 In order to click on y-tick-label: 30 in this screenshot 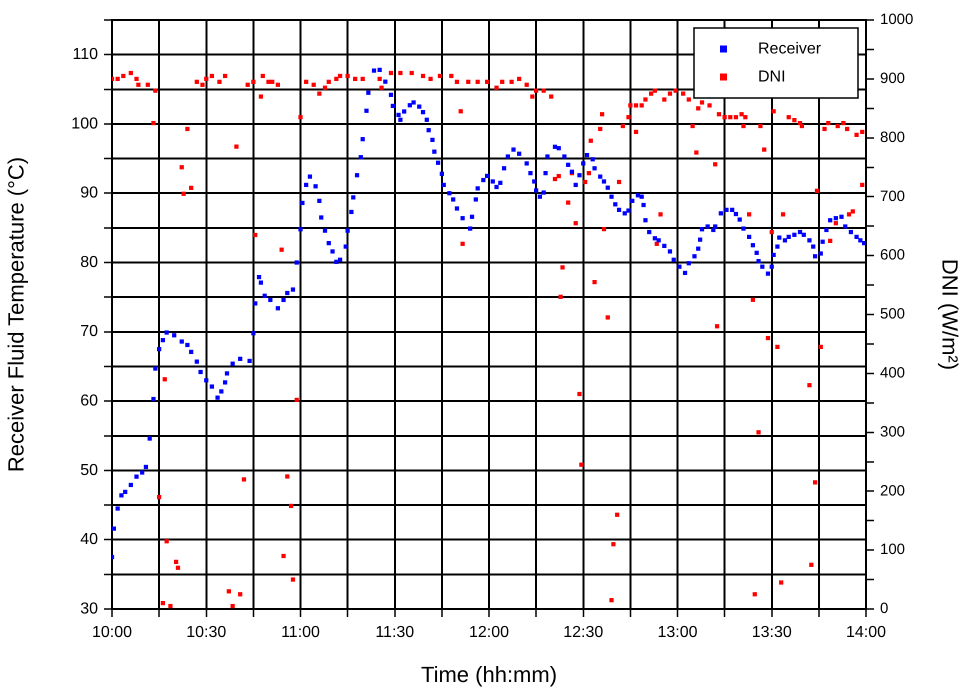, I will do `click(89, 609)`.